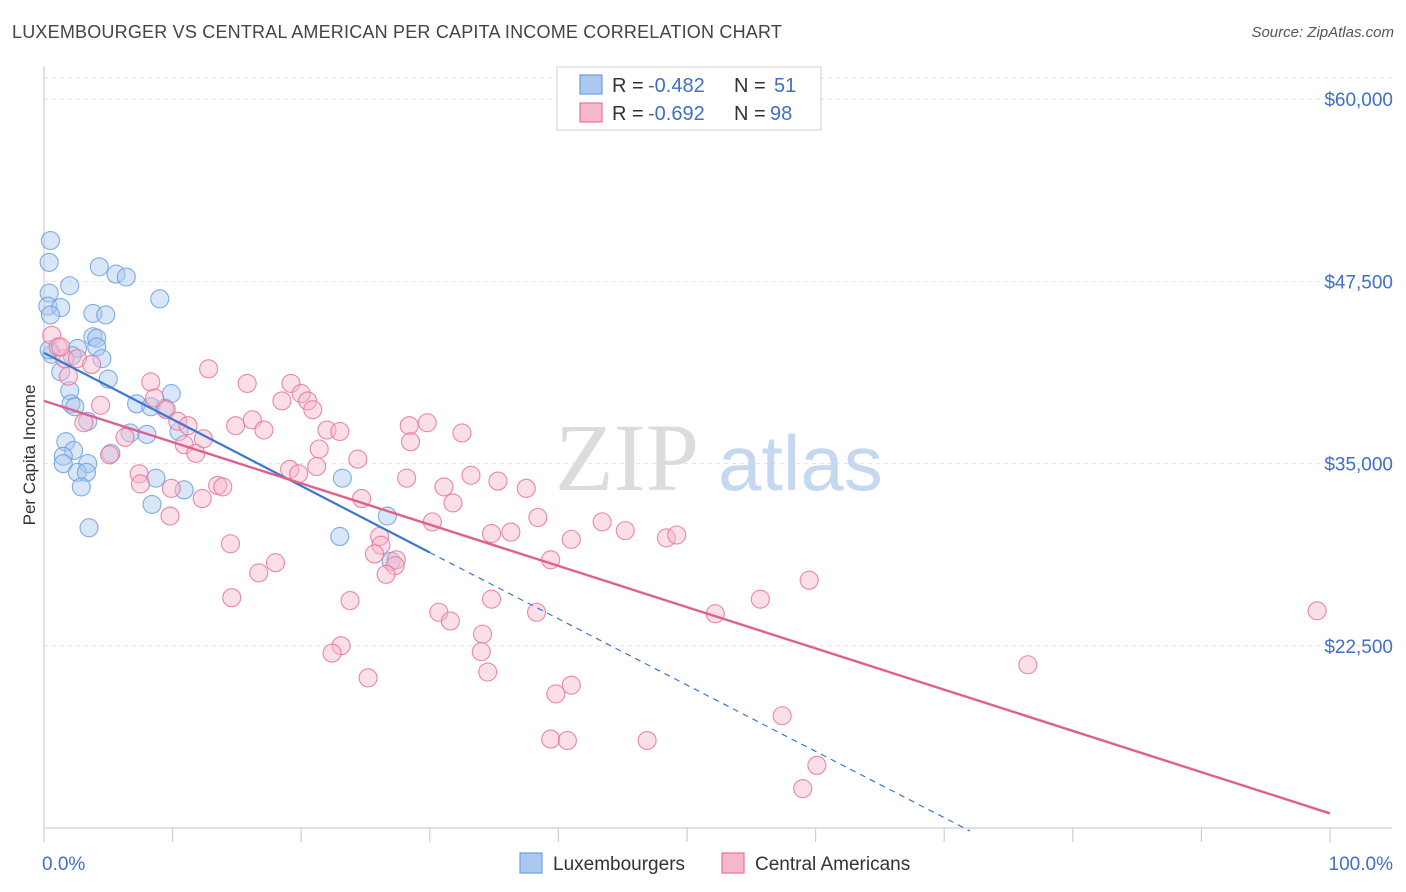 The height and width of the screenshot is (892, 1406). I want to click on legend-n-value-1: 98, so click(781, 114).